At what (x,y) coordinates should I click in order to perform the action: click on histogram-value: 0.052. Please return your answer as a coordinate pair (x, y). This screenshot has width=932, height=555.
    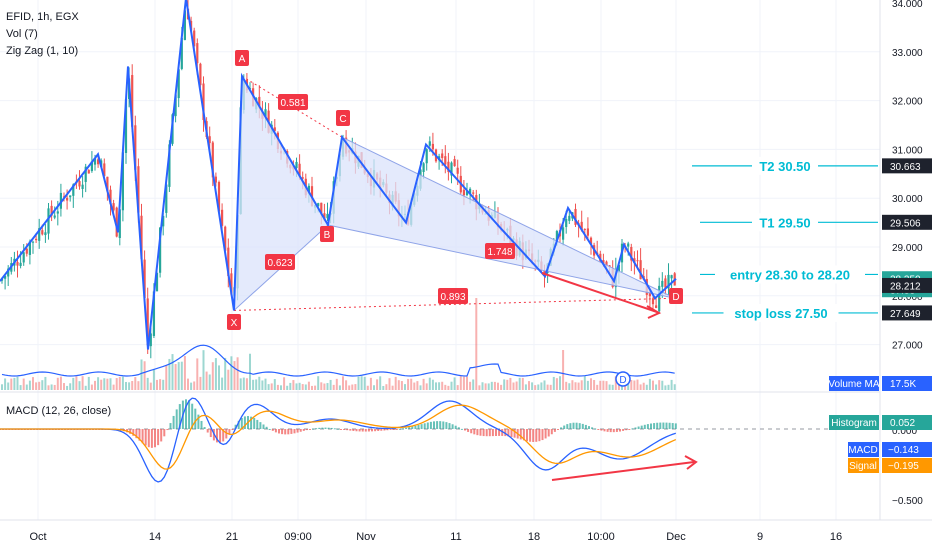
    Looking at the image, I should click on (902, 423).